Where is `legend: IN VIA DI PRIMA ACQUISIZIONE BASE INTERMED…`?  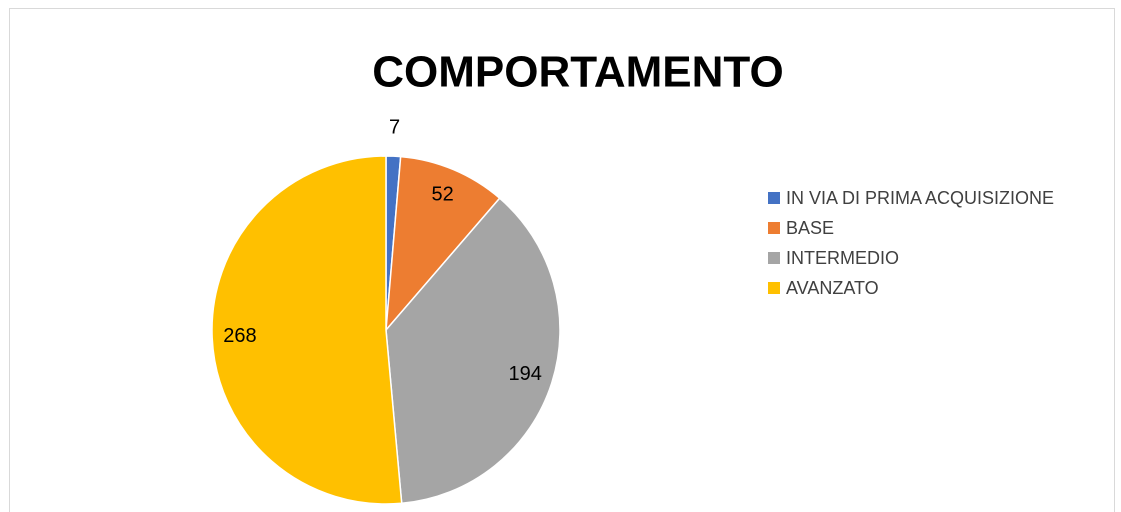
legend: IN VIA DI PRIMA ACQUISIZIONE BASE INTERMED… is located at coordinates (920, 247).